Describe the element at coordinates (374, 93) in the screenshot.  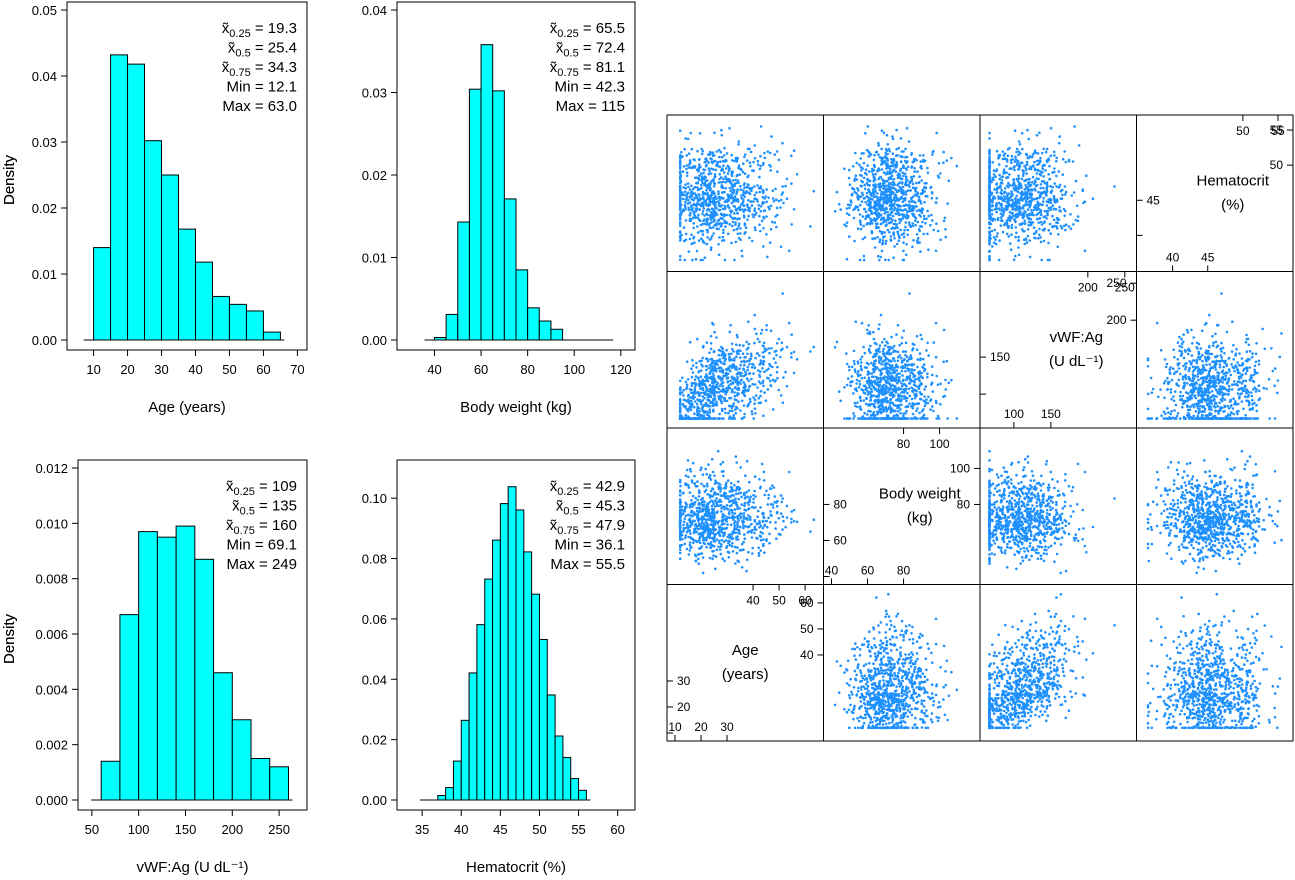
I see `y-tick-label: 0.03` at that location.